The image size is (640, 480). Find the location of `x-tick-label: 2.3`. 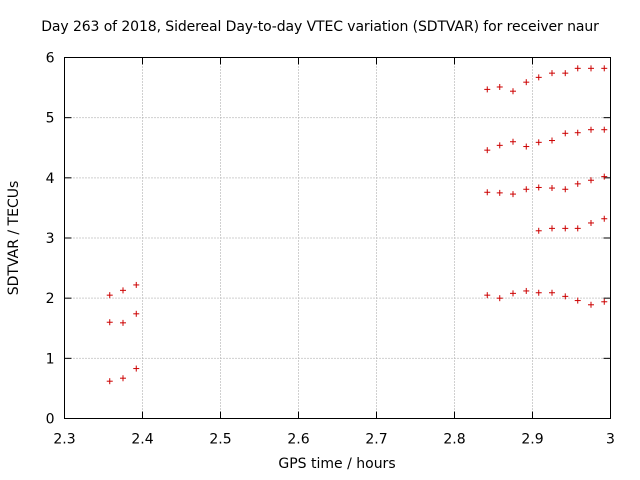

x-tick-label: 2.3 is located at coordinates (64, 440).